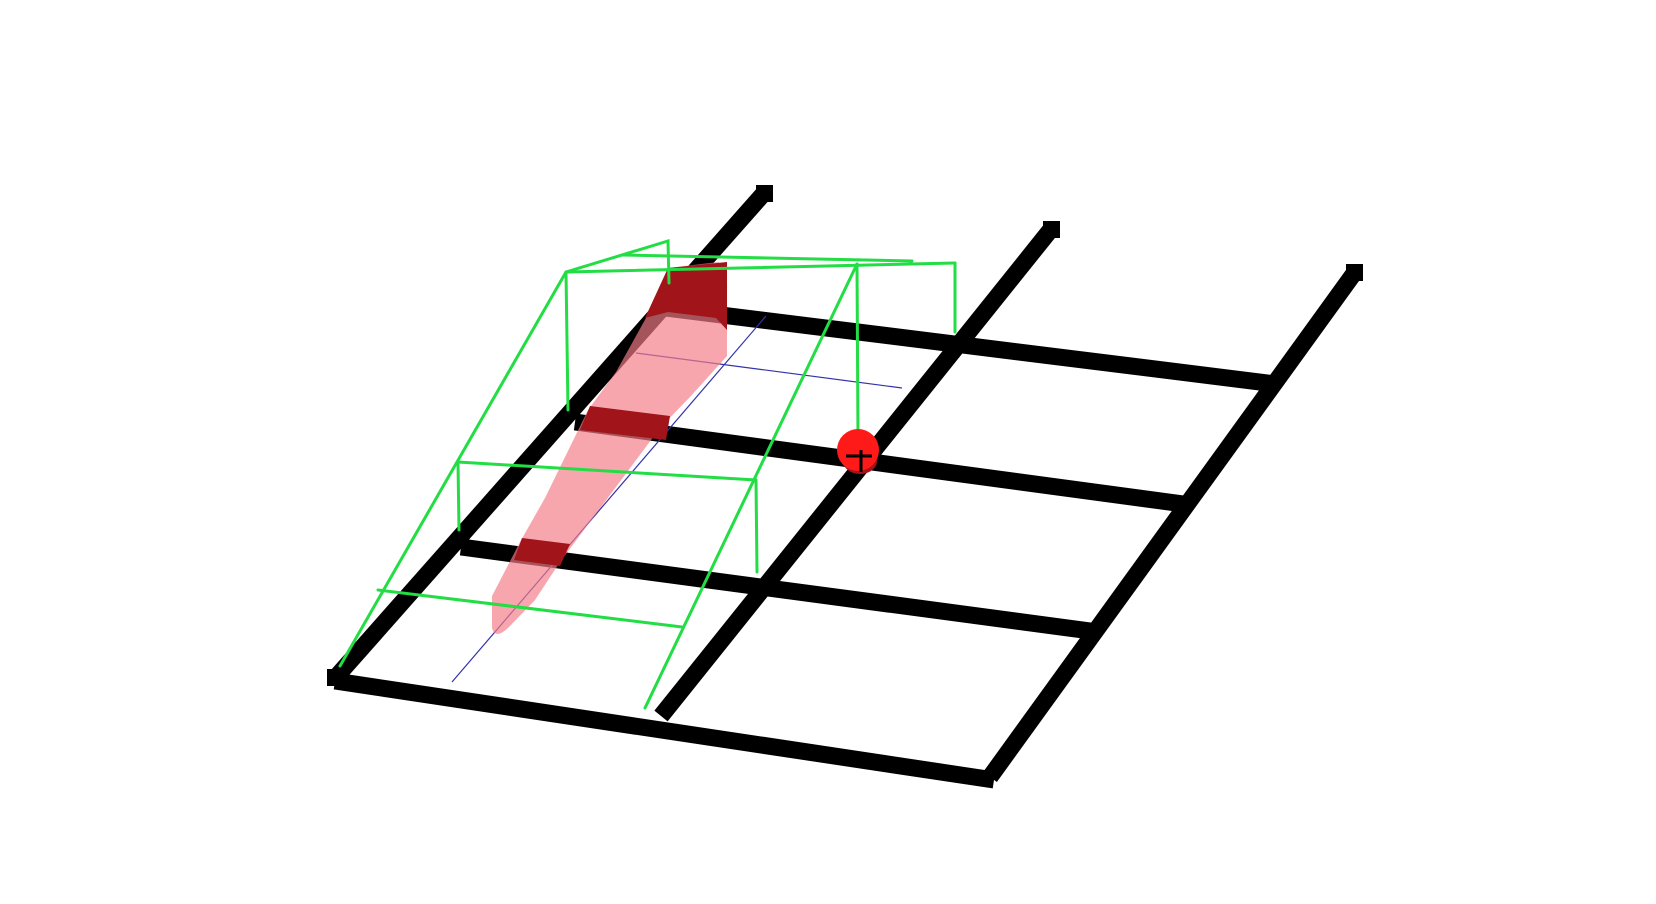  Describe the element at coordinates (617, 261) in the screenshot. I see `frame-top-outline` at that location.